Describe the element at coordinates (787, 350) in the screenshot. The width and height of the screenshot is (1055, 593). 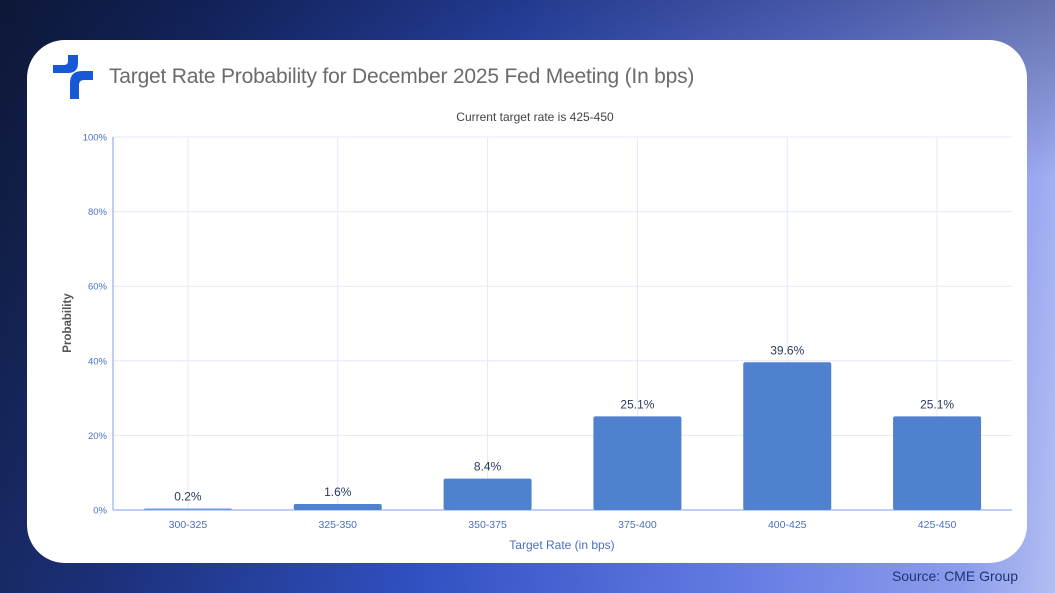
I see `data-label: 39.6%` at that location.